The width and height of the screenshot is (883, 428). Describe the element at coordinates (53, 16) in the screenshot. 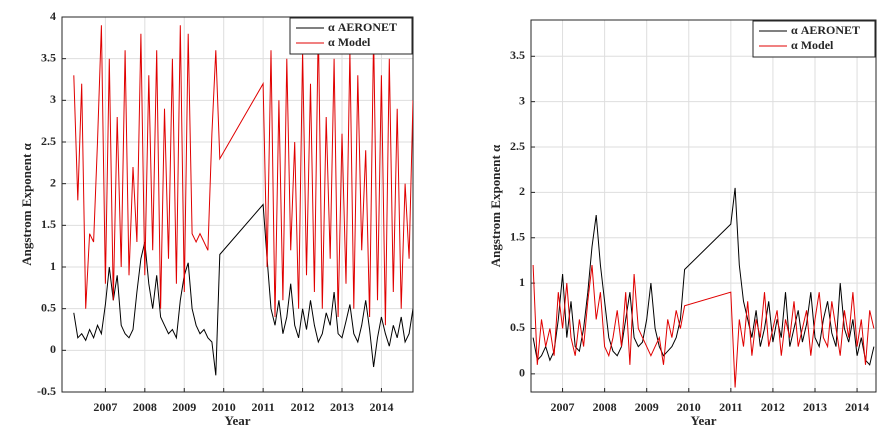

I see `y-tick-label: 4` at that location.